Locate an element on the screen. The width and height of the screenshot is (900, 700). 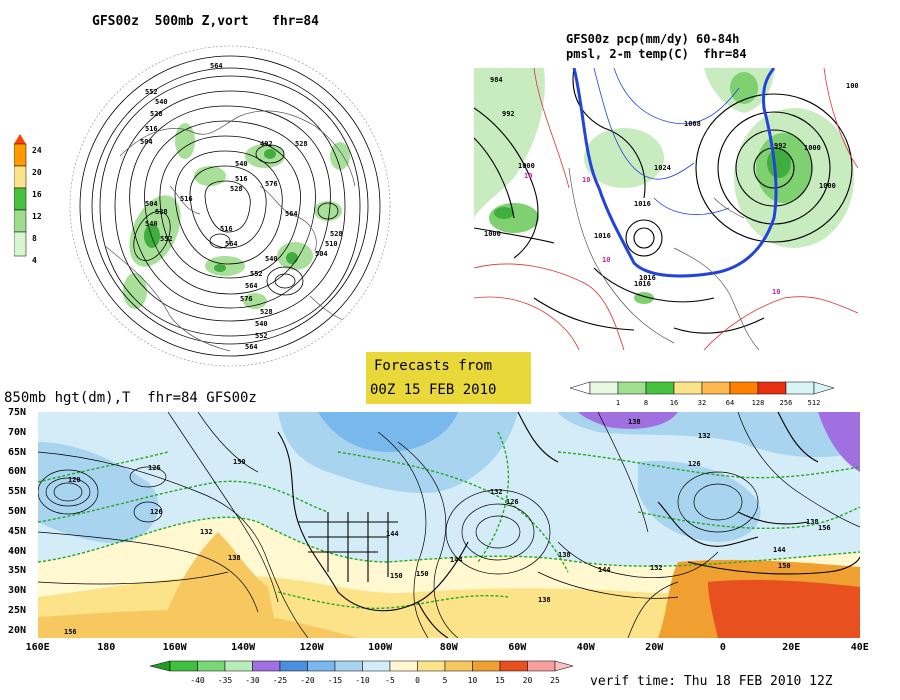
vort-legend-tick: 12 is located at coordinates (37, 216).